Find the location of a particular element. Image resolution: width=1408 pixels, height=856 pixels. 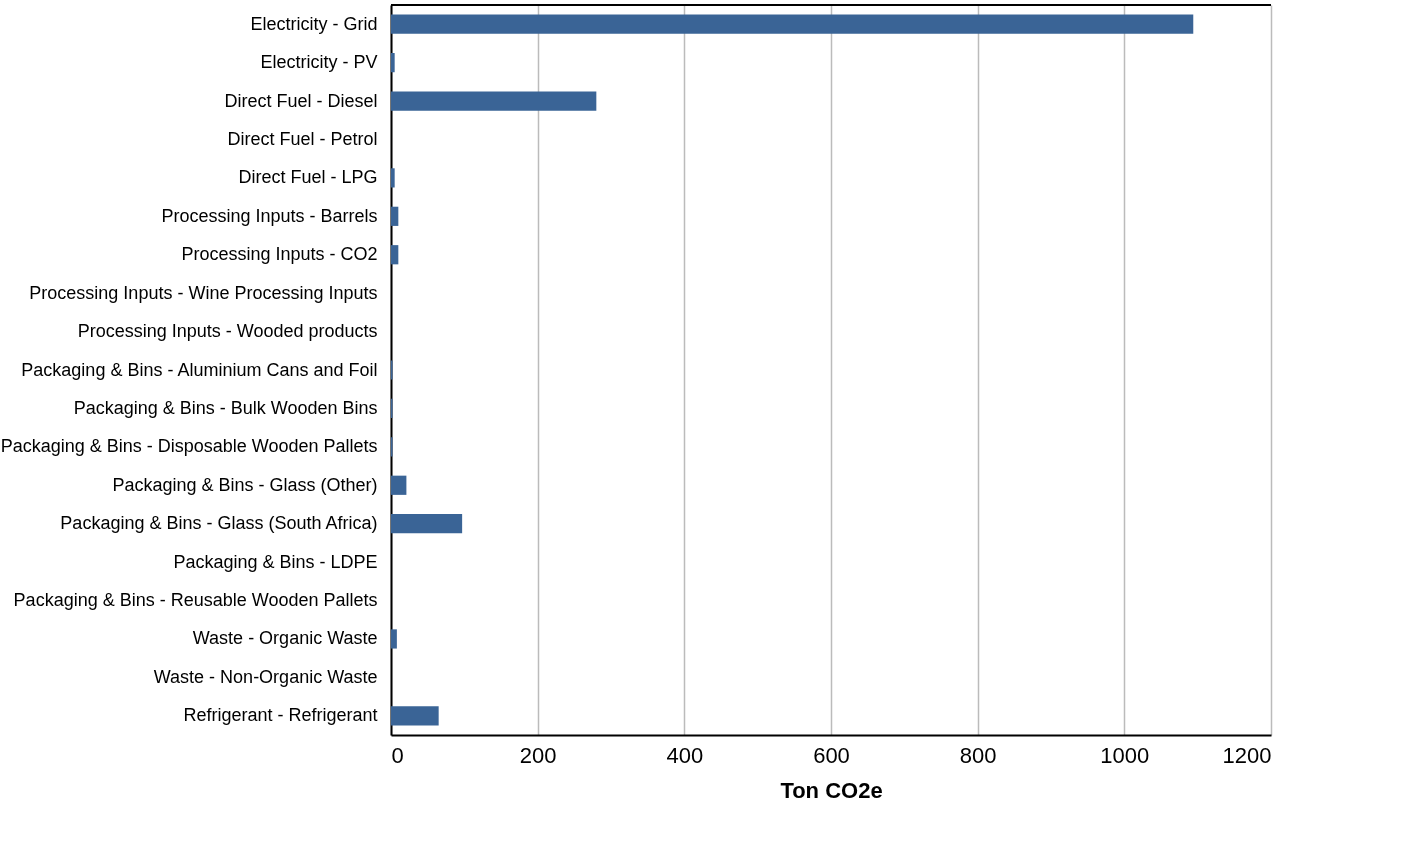

y-tick-label: Packaging & Bins - Aluminium Cans and Foil is located at coordinates (199, 369).